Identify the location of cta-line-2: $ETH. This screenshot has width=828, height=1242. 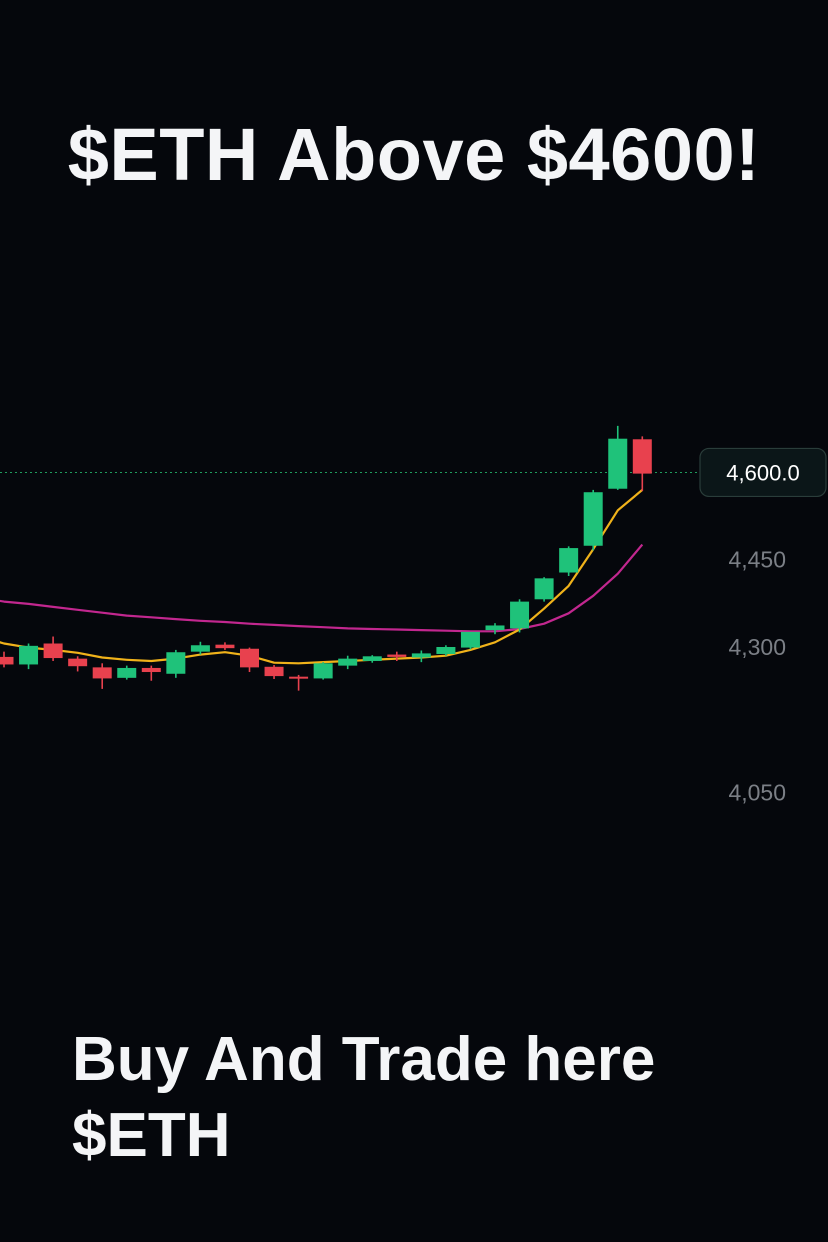
(151, 1135).